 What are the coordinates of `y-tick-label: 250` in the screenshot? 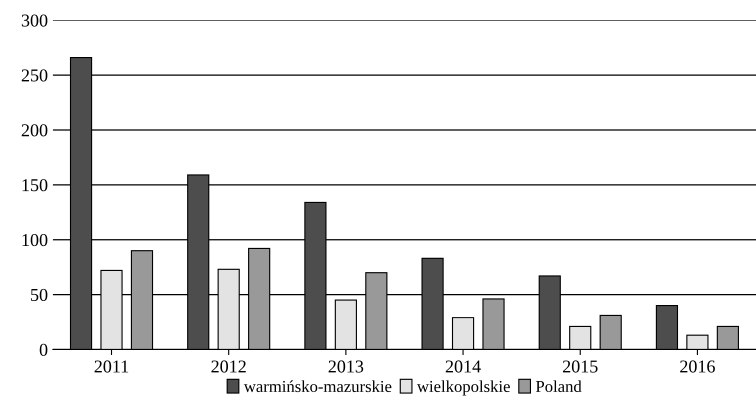 It's located at (35, 75).